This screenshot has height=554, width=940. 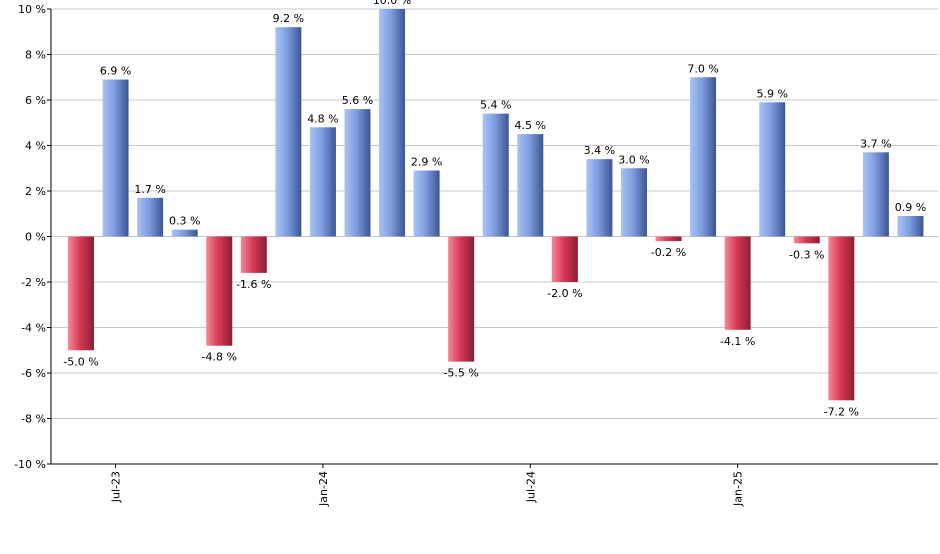 I want to click on data-label: -4.8 %, so click(x=219, y=357).